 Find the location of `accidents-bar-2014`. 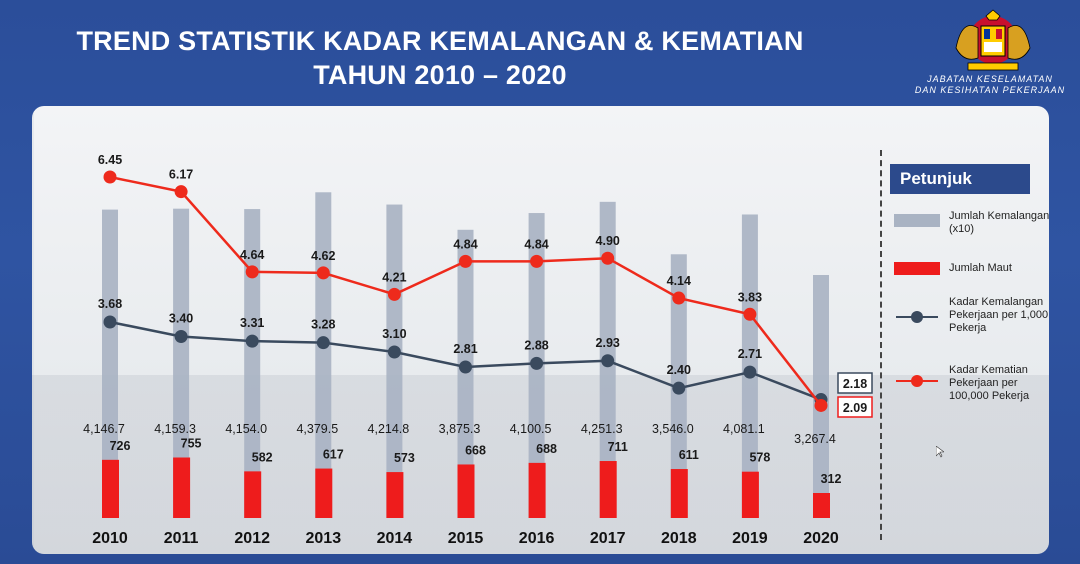

accidents-bar-2014 is located at coordinates (394, 361).